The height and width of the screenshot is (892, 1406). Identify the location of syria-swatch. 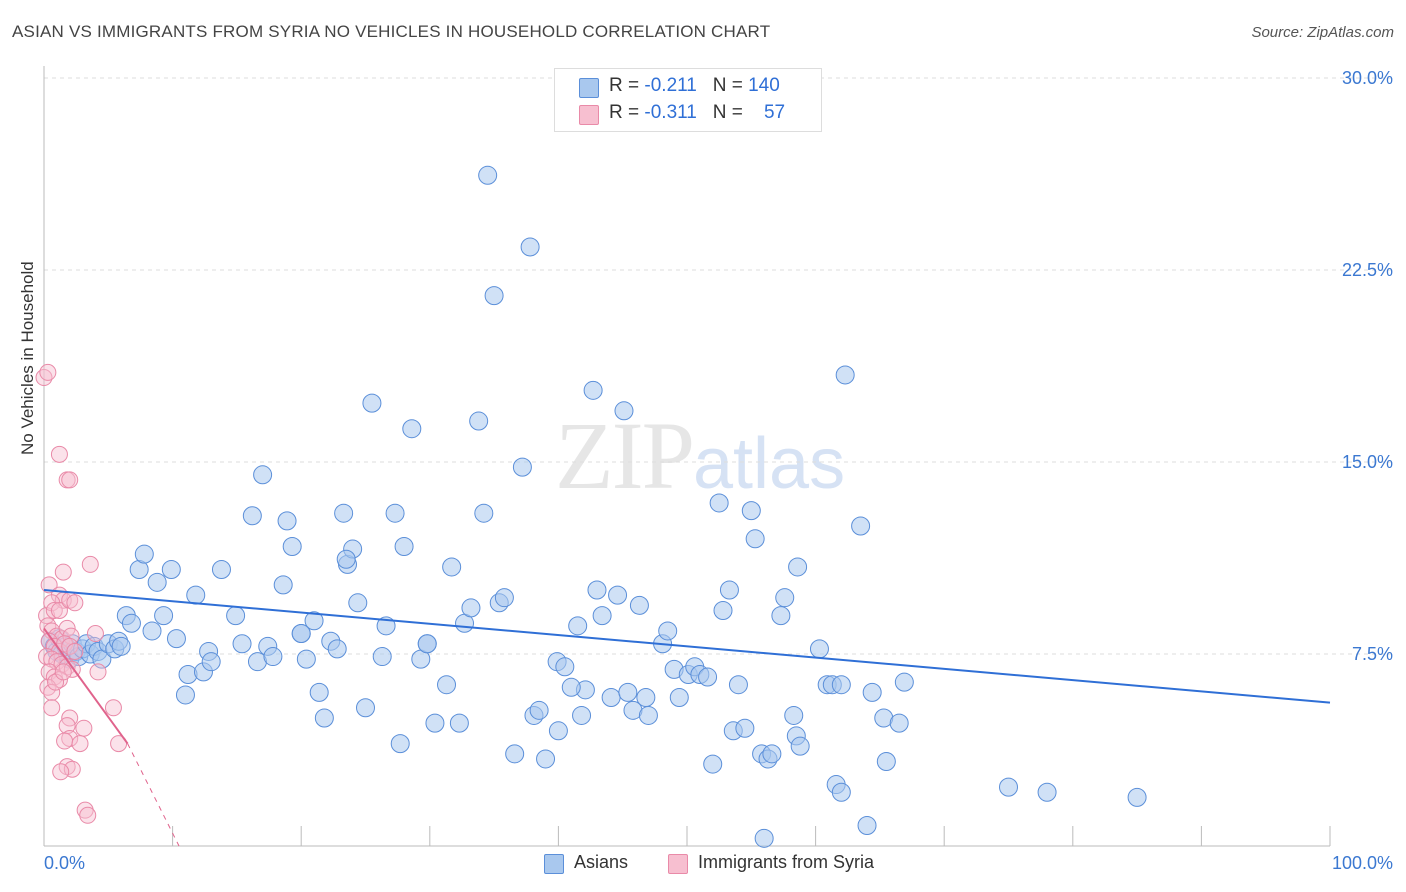
(589, 115).